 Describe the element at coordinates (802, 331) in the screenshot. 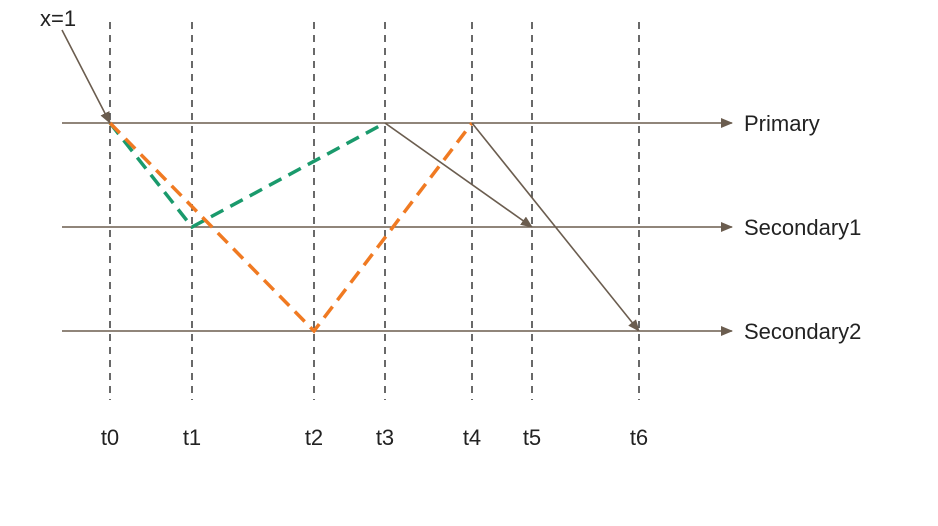

I see `secondary2-label: Secondary2` at that location.